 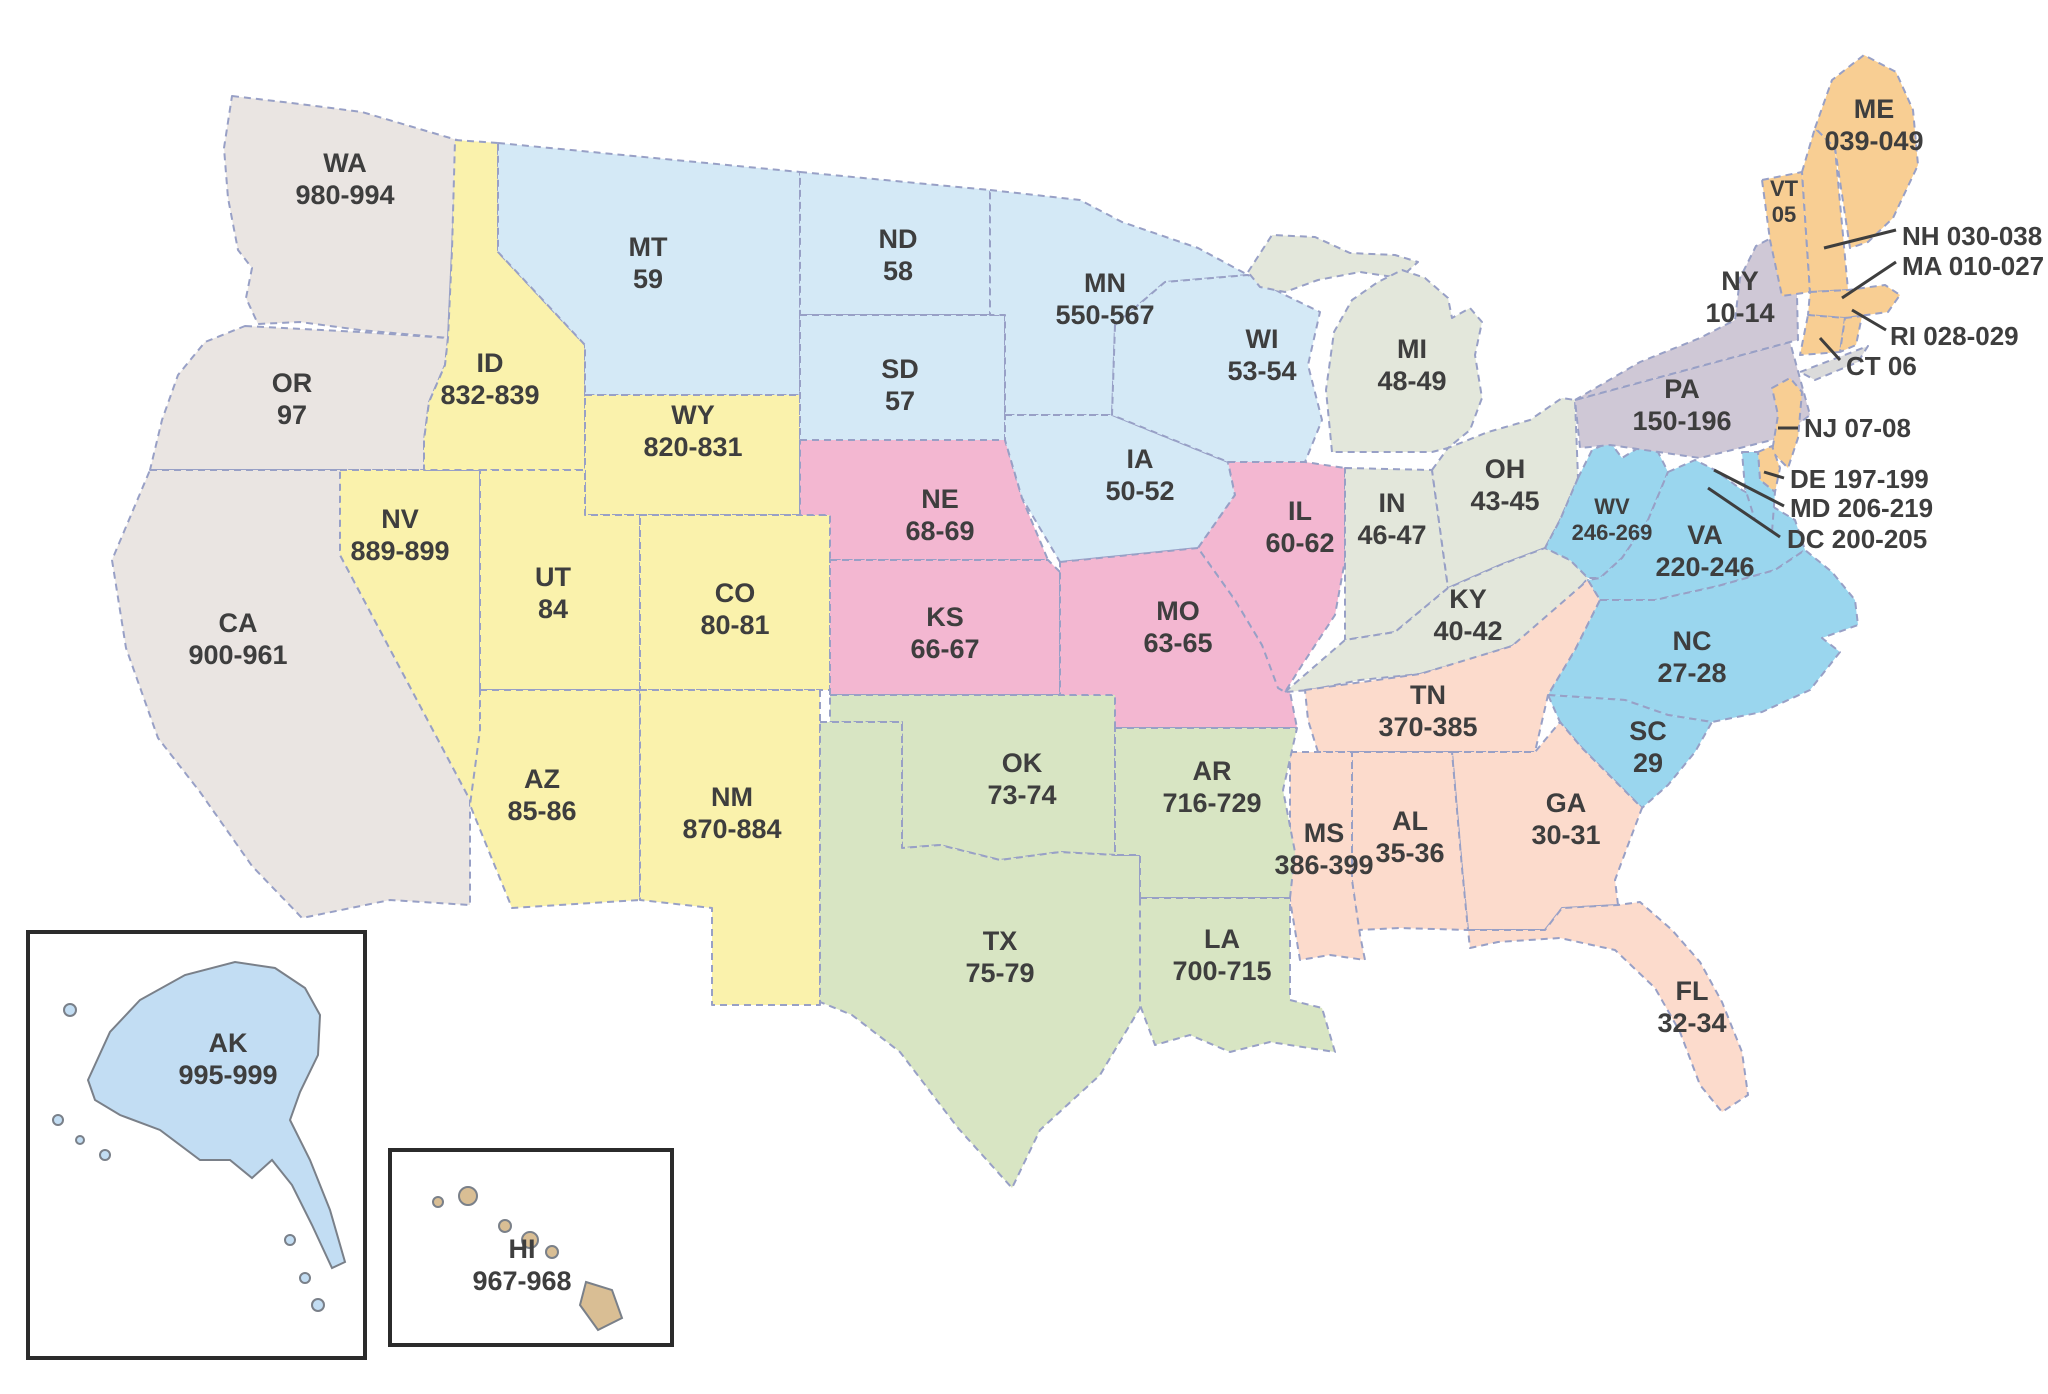 What do you see at coordinates (1323, 849) in the screenshot?
I see `label-ms: MS 386-399` at bounding box center [1323, 849].